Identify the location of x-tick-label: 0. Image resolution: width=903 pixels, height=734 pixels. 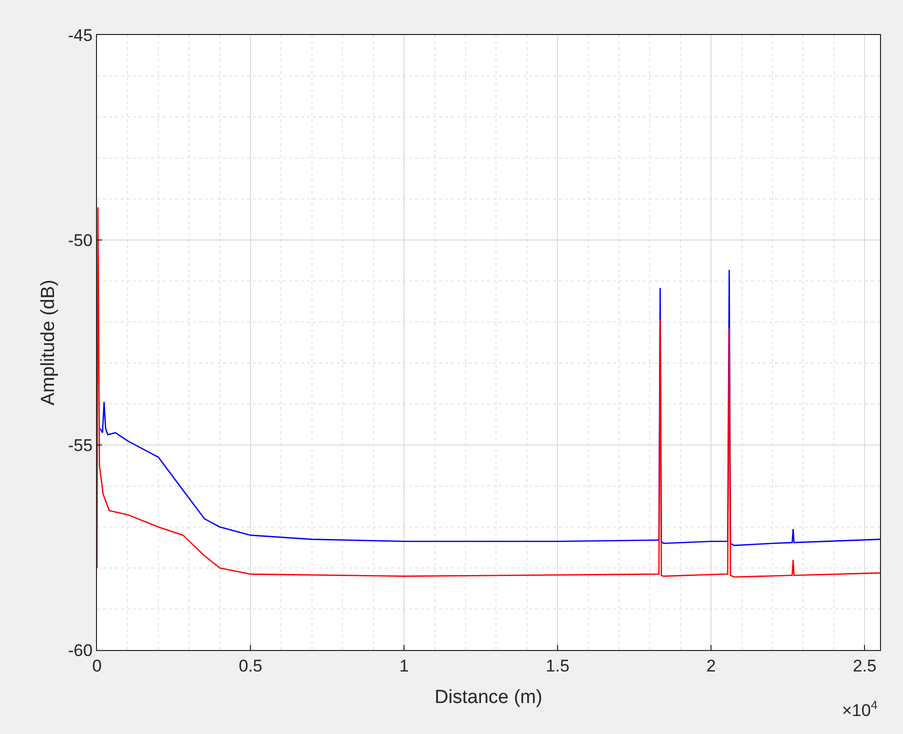
(97, 666).